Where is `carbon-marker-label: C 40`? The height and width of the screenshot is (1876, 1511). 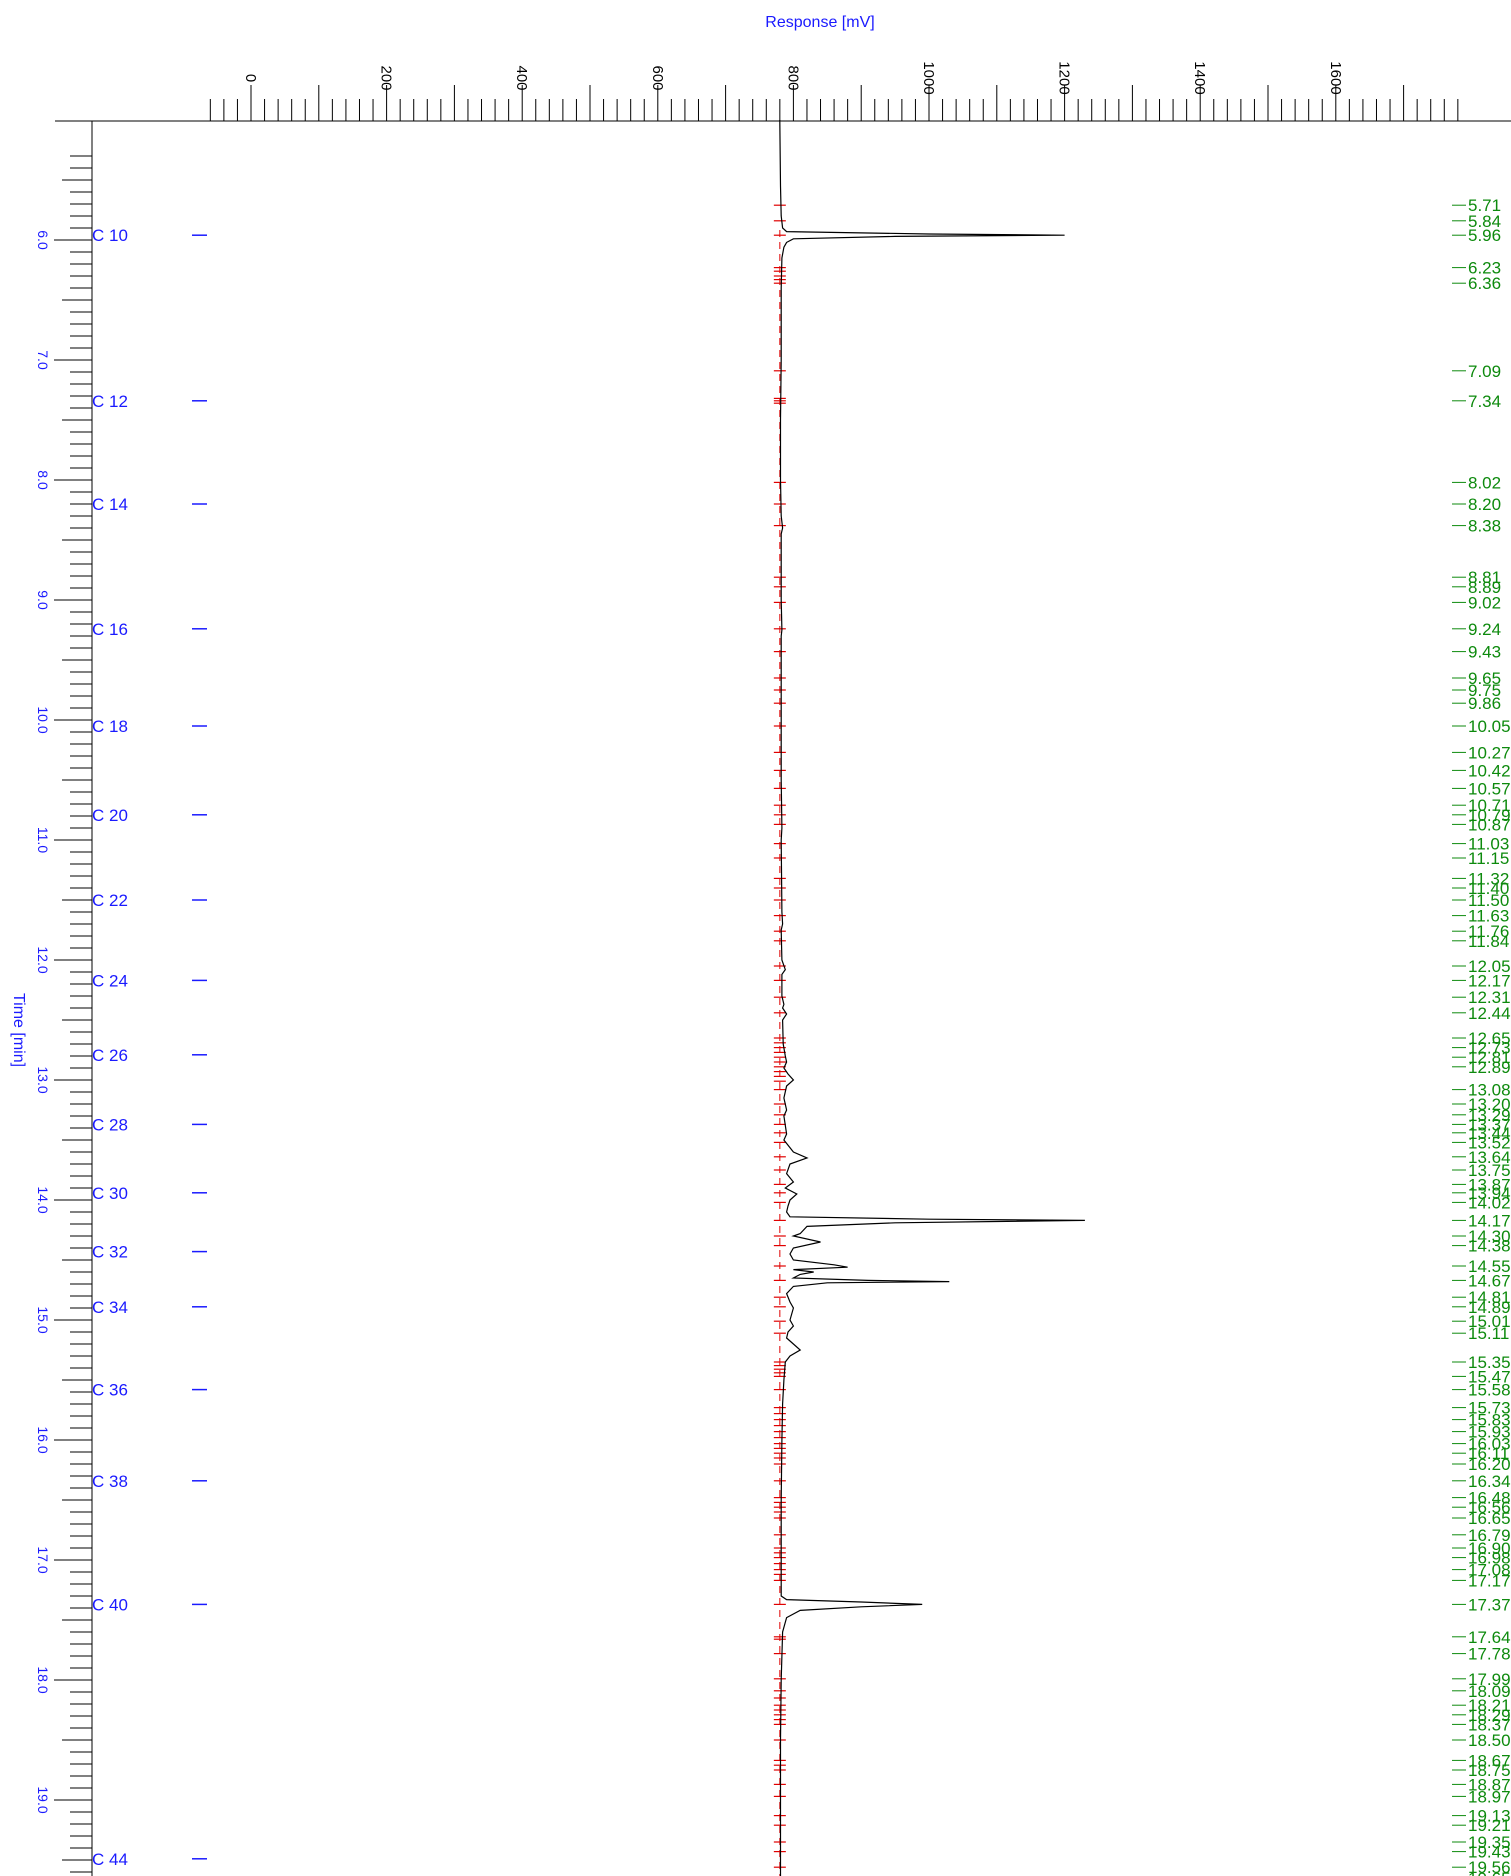
carbon-marker-label: C 40 is located at coordinates (110, 1604).